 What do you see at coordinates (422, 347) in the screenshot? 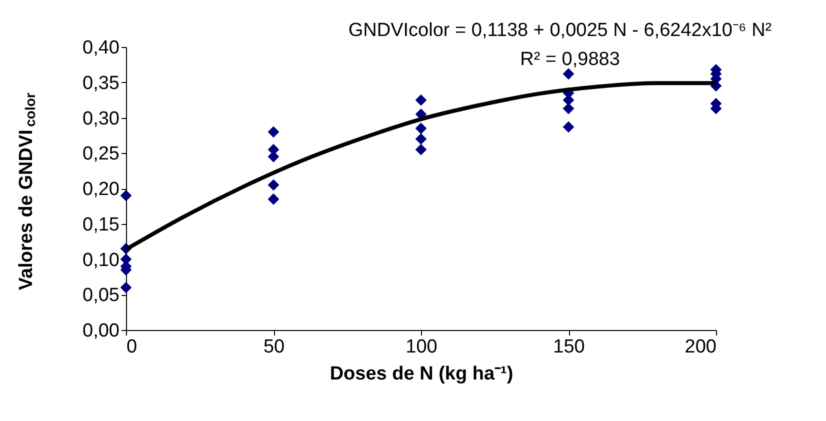
I see `x-tick-label: 100` at bounding box center [422, 347].